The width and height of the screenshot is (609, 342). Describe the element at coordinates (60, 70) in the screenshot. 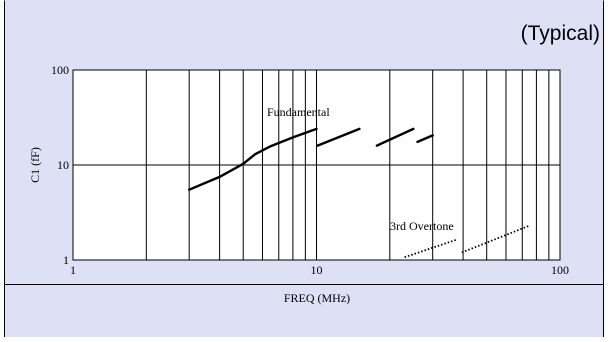

I see `y-tick-label: 100` at that location.